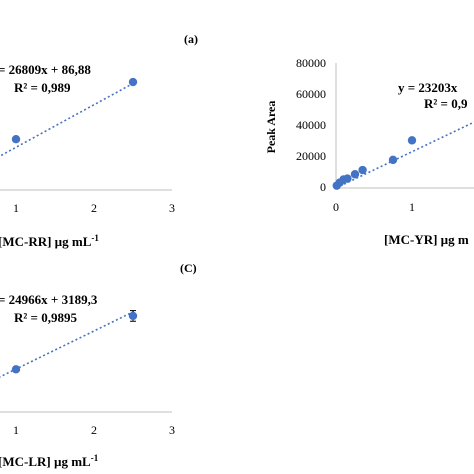 This screenshot has height=474, width=474. What do you see at coordinates (374, 207) in the screenshot?
I see `x-tick-labels: 0 1` at bounding box center [374, 207].